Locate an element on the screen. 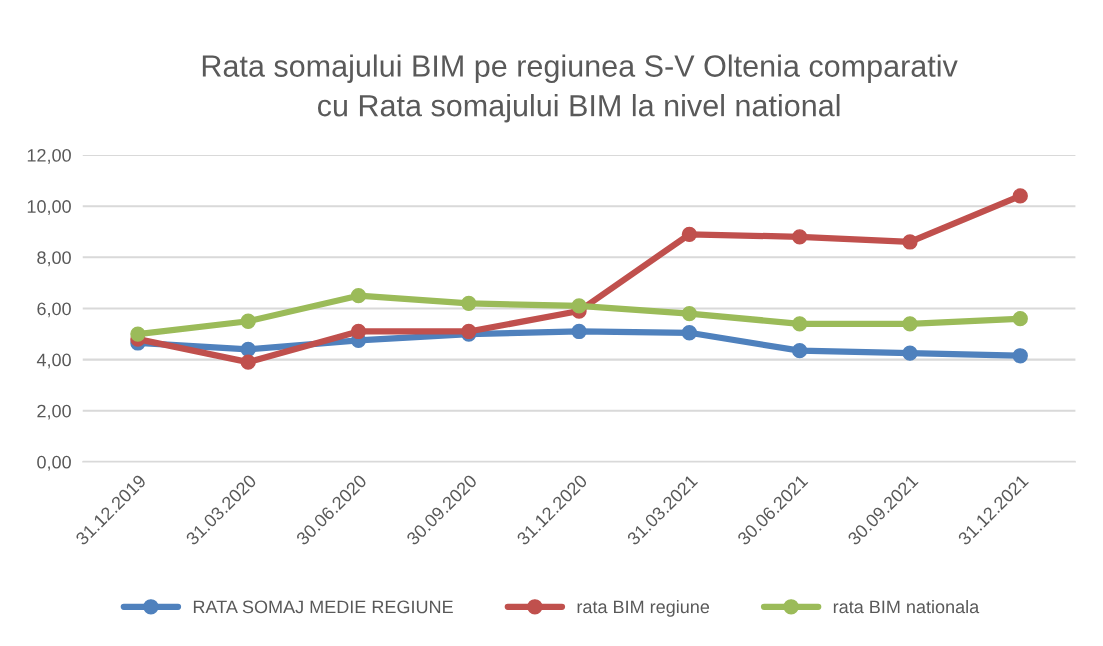 The image size is (1103, 646). y-tick-label: 8,00 is located at coordinates (54, 259).